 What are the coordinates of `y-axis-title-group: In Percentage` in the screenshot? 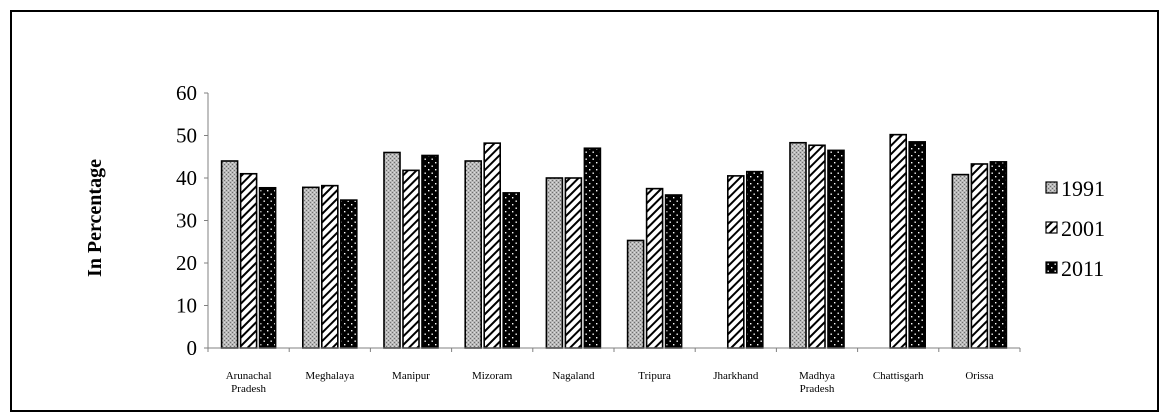 It's located at (95, 218).